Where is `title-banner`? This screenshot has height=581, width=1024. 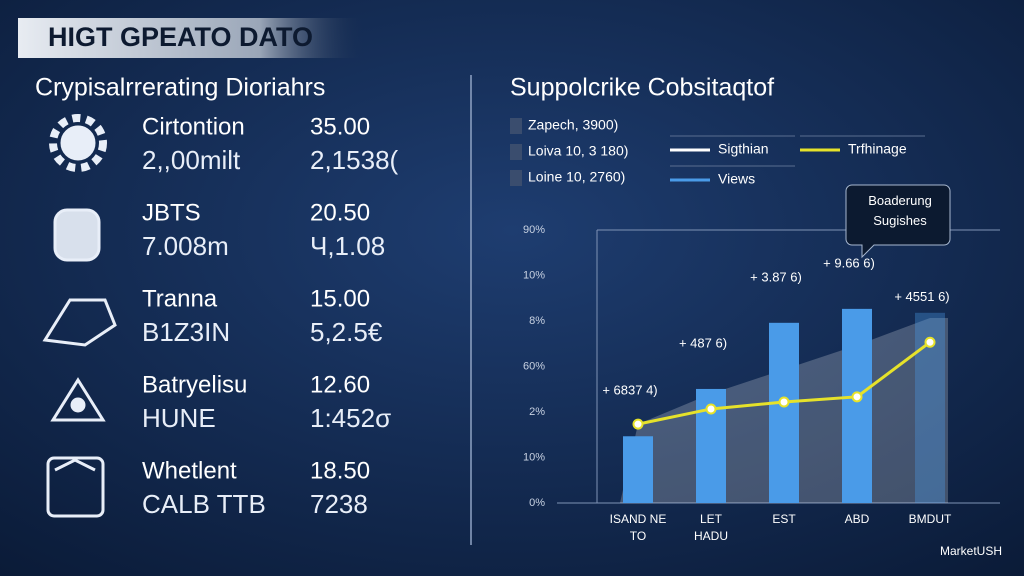
title-banner is located at coordinates (190, 38).